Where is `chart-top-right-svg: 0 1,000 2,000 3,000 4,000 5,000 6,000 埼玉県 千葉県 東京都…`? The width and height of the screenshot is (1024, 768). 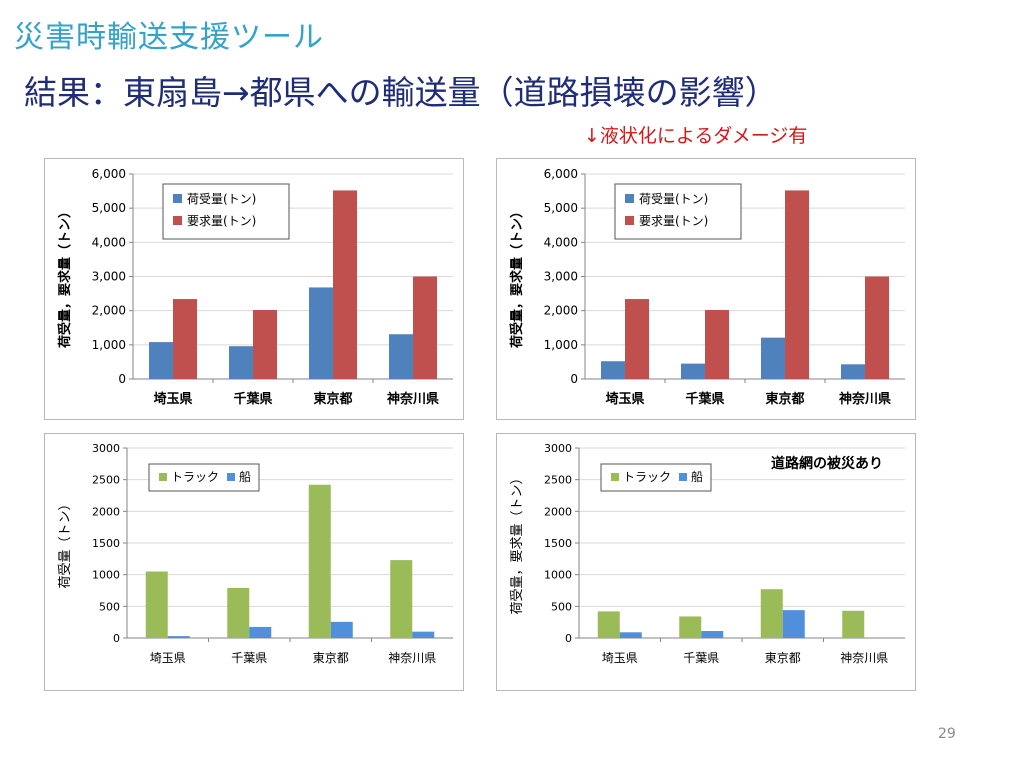
chart-top-right-svg: 0 1,000 2,000 3,000 4,000 5,000 6,000 埼玉県 千葉県 東京都… is located at coordinates (707, 287).